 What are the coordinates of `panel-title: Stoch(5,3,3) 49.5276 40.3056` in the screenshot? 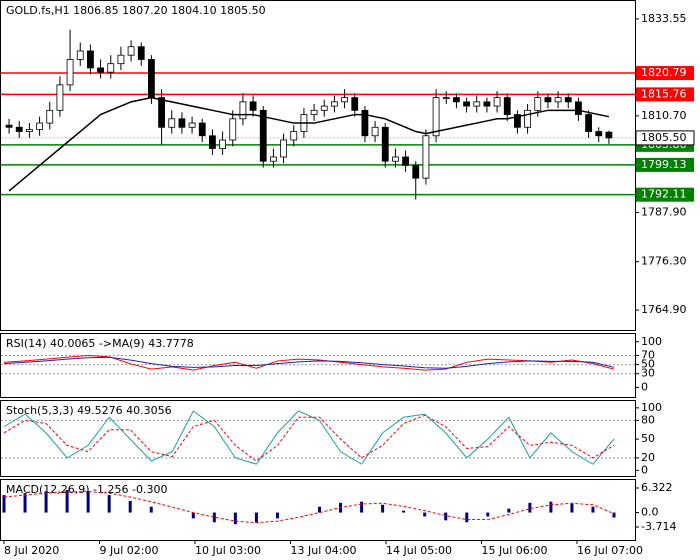 It's located at (89, 410).